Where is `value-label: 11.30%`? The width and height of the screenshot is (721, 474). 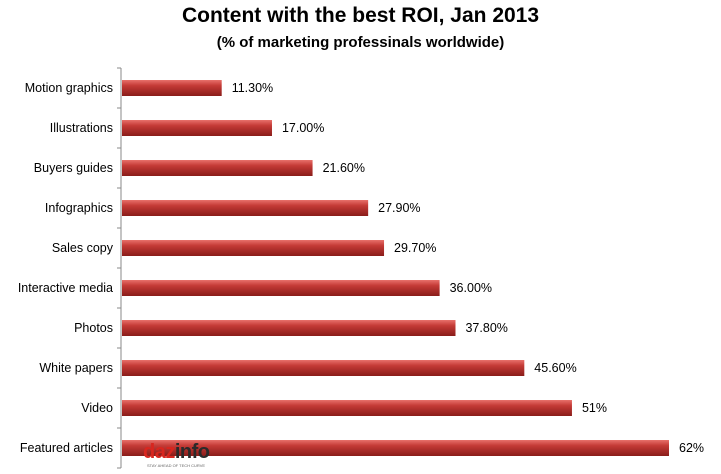
value-label: 11.30% is located at coordinates (252, 88).